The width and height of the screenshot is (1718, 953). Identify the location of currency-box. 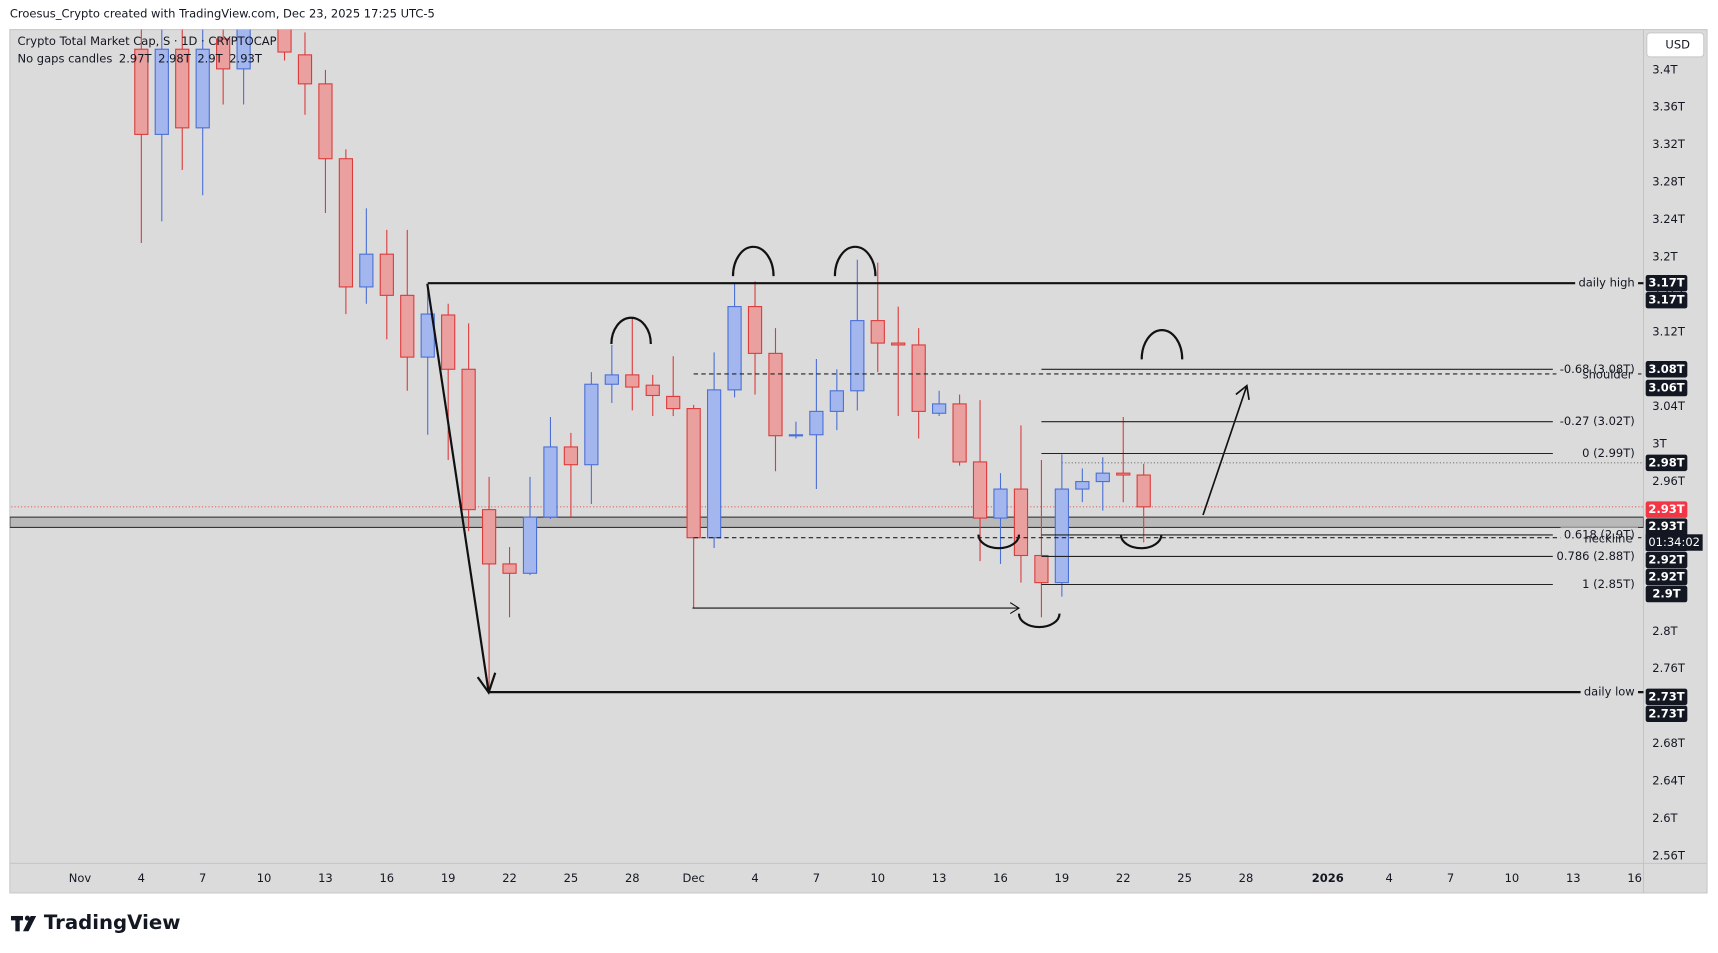
(1675, 45).